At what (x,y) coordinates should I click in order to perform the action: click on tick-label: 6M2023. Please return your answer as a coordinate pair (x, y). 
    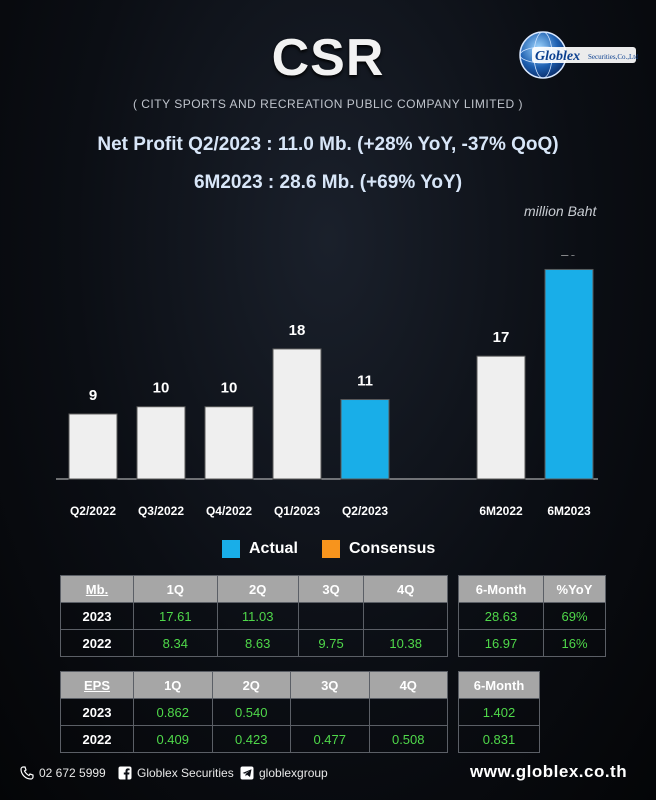
    Looking at the image, I should click on (569, 511).